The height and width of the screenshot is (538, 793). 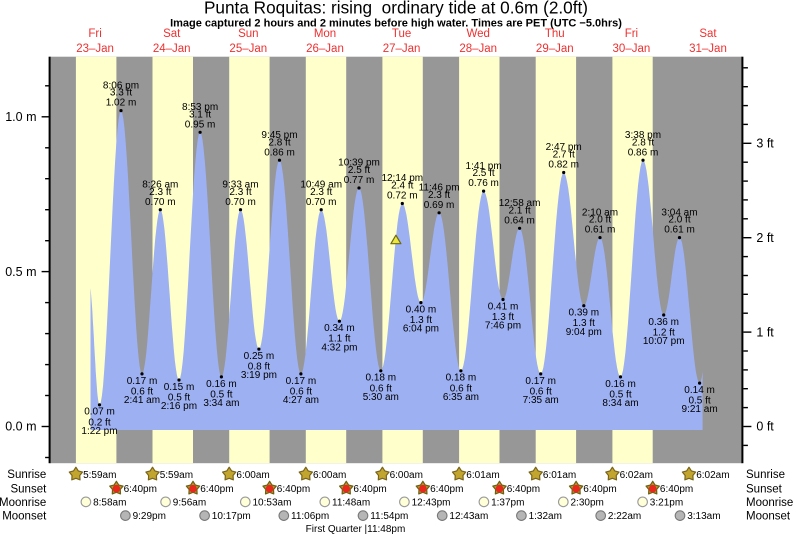 I want to click on svg-text: 28–Jan, so click(x=478, y=49).